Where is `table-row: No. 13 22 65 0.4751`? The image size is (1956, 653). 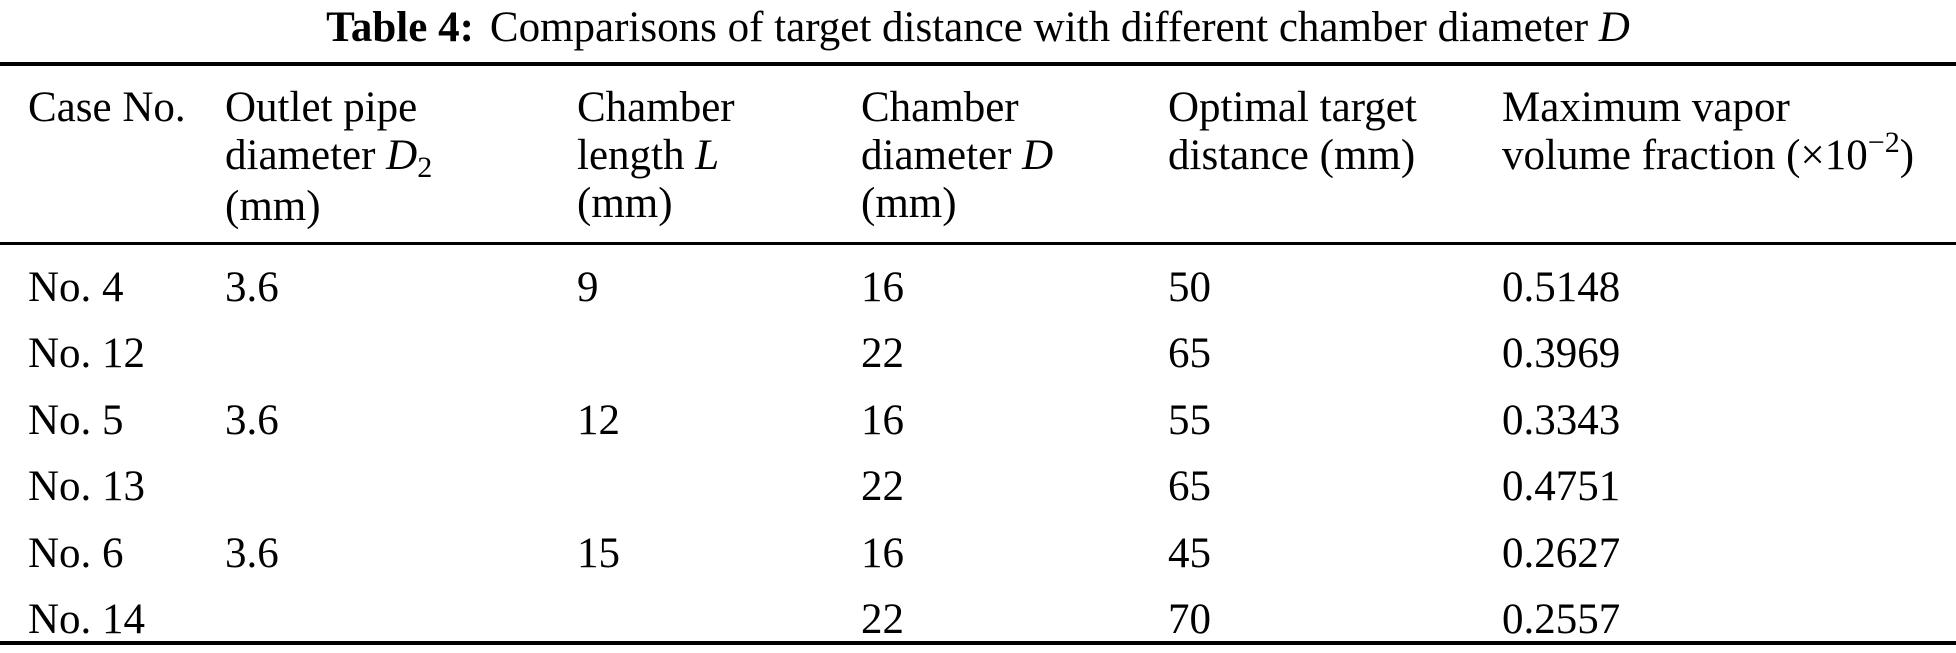 table-row: No. 13 22 65 0.4751 is located at coordinates (992, 487).